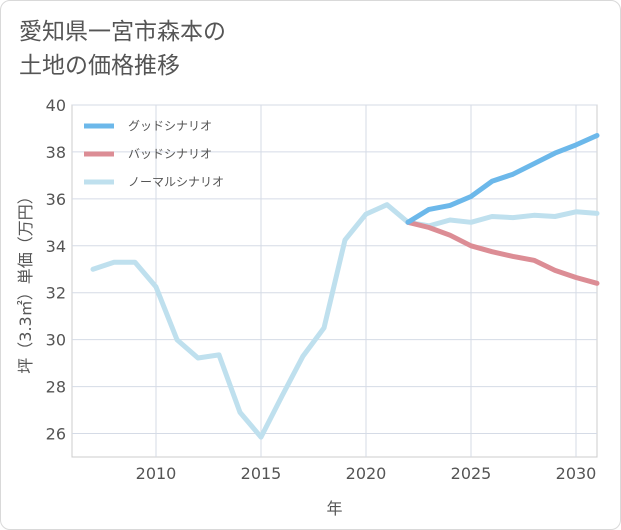 This screenshot has height=530, width=621. Describe the element at coordinates (261, 473) in the screenshot. I see `x-tick-label: 2015` at that location.